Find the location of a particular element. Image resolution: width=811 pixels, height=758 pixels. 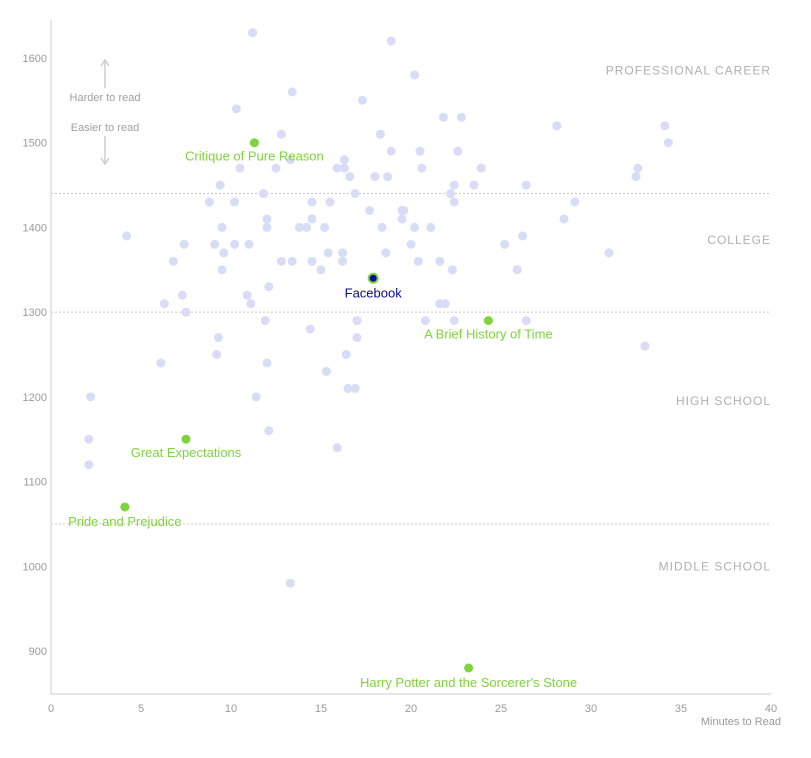

x-tick-labels: 0 5 10 15 20 25 30 35 40 is located at coordinates (412, 709).